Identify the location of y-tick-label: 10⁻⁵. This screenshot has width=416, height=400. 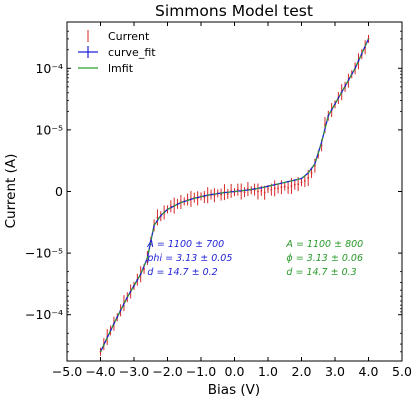
(49, 129).